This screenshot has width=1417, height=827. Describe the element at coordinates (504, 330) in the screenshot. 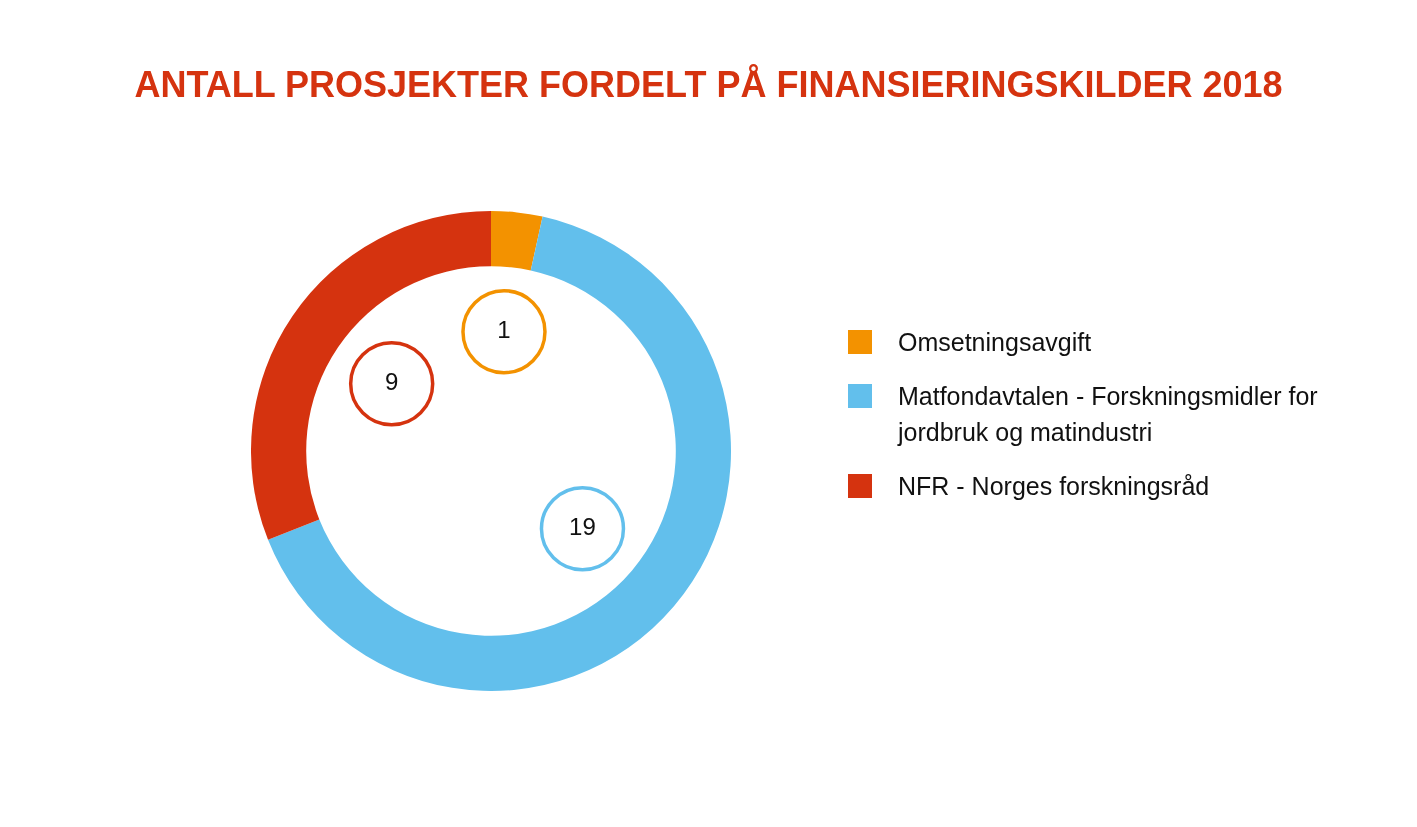

I see `data-label: 1` at that location.